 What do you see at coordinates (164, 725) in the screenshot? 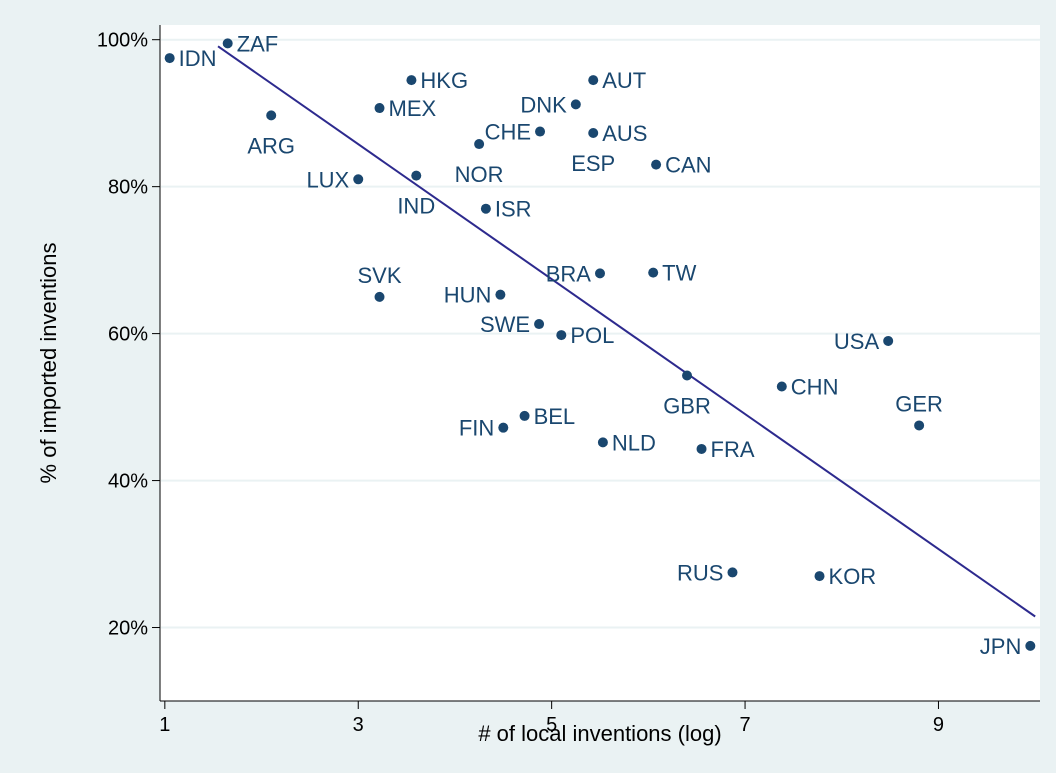
I see `x-tick-label: 1` at bounding box center [164, 725].